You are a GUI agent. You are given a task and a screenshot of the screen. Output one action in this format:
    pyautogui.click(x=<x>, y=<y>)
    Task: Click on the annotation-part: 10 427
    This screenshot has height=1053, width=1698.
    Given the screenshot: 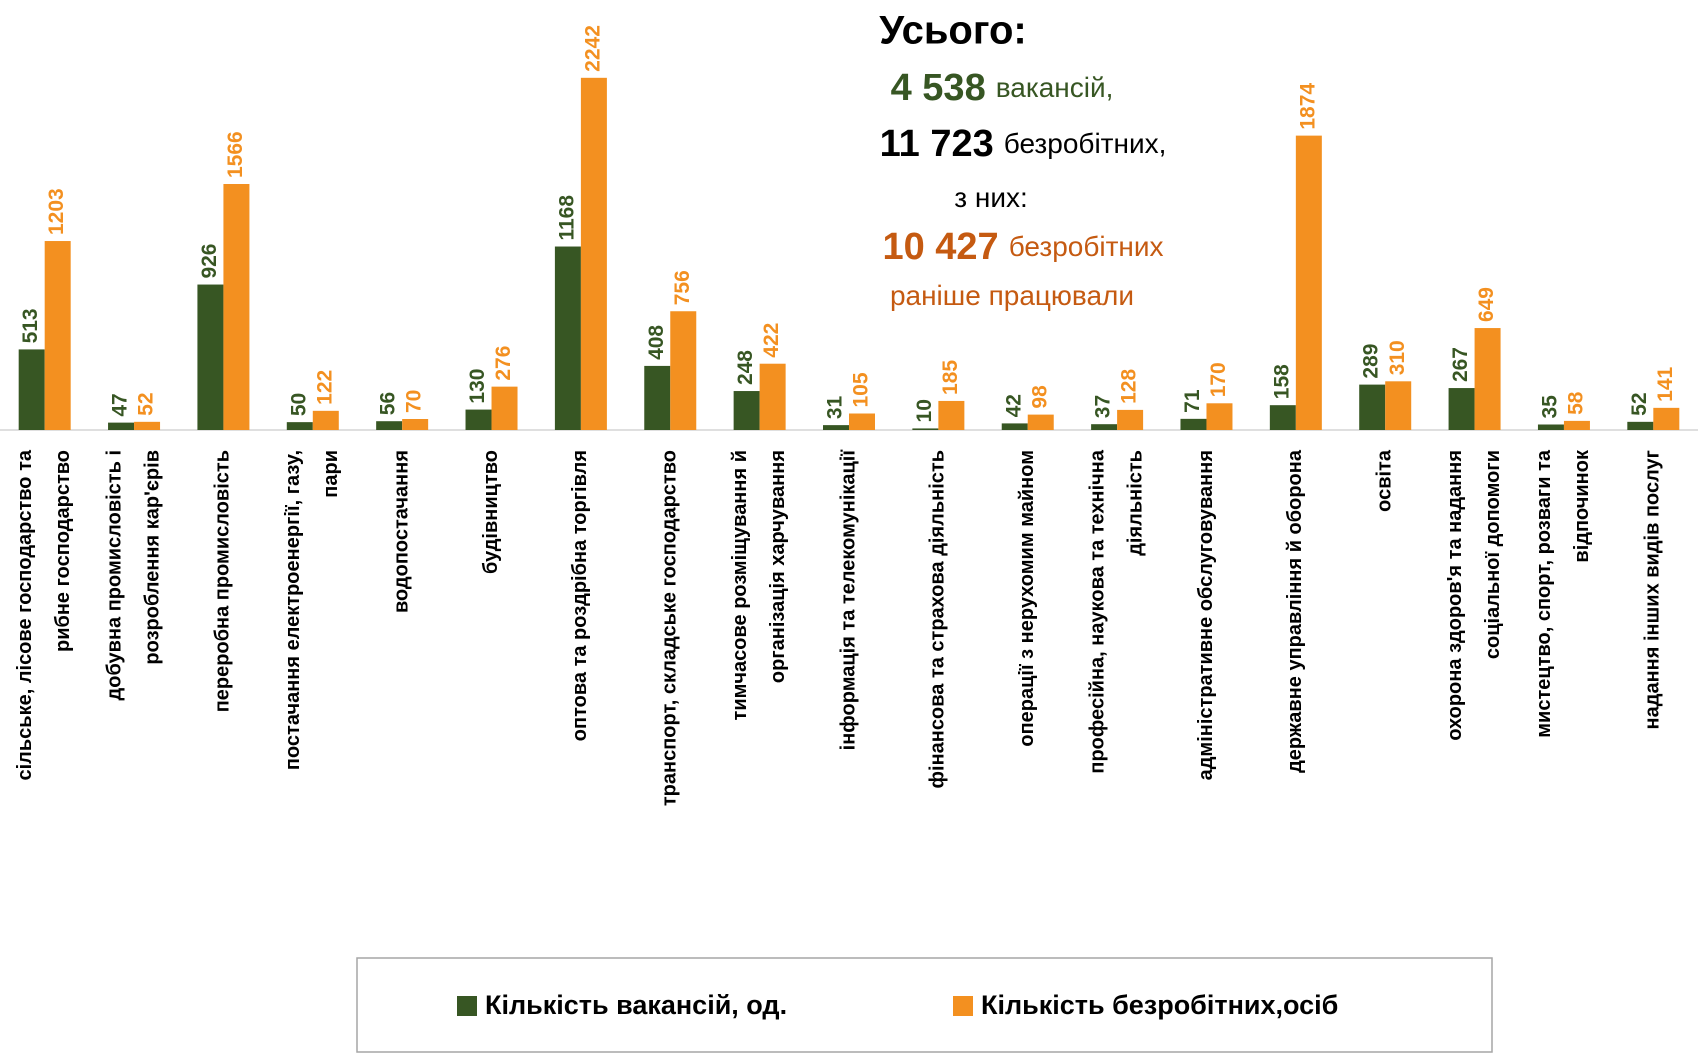 What is the action you would take?
    pyautogui.click(x=940, y=247)
    